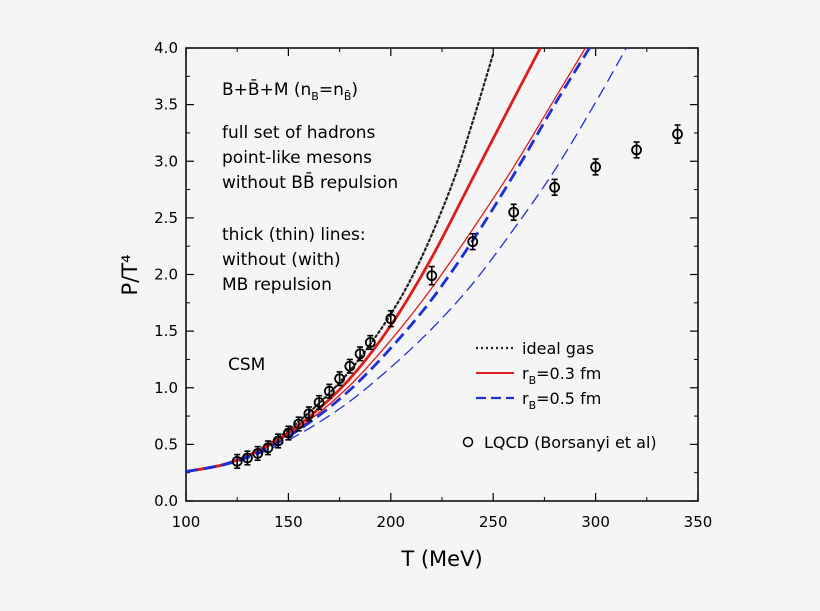  Describe the element at coordinates (299, 133) in the screenshot. I see `note-line-1: full set of hadrons` at that location.